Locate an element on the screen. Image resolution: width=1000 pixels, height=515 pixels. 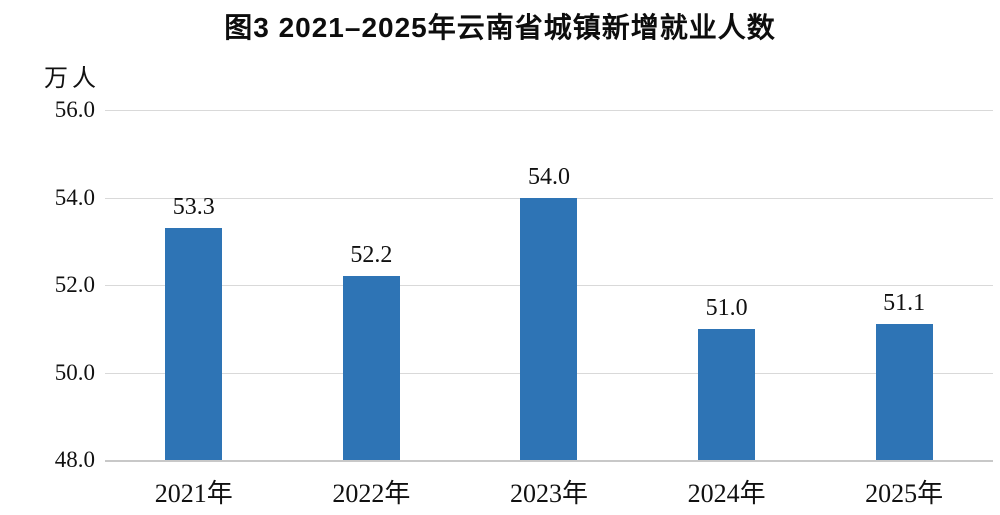
y-axis: 56.0 54.0 52.0 50.0 48.0 is located at coordinates (47, 284).